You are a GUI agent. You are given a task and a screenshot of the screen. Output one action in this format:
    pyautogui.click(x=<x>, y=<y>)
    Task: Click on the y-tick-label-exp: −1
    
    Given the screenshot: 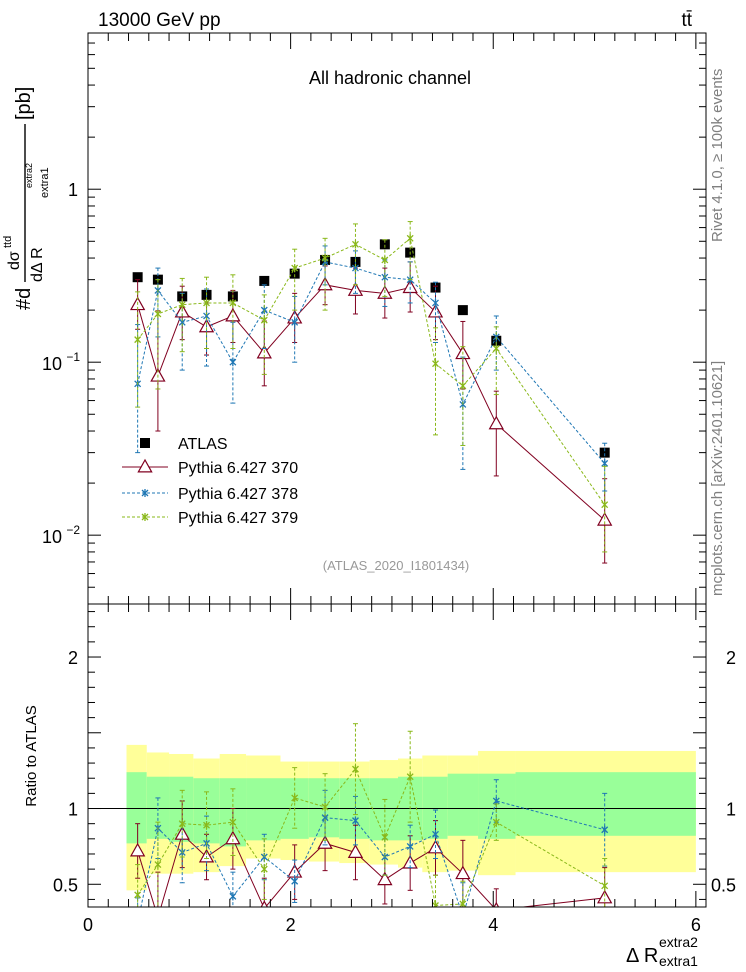 What is the action you would take?
    pyautogui.click(x=73, y=357)
    